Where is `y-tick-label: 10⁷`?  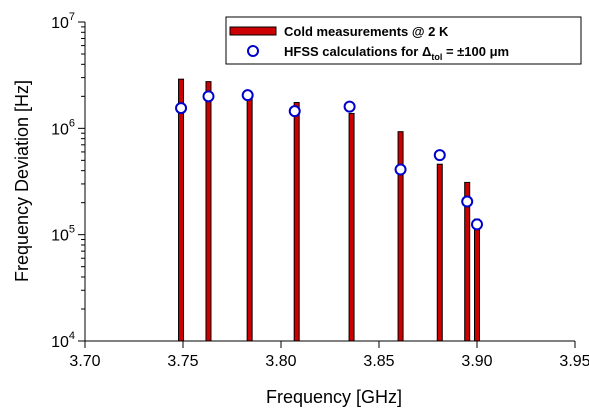
y-tick-label: 10⁷ is located at coordinates (63, 21).